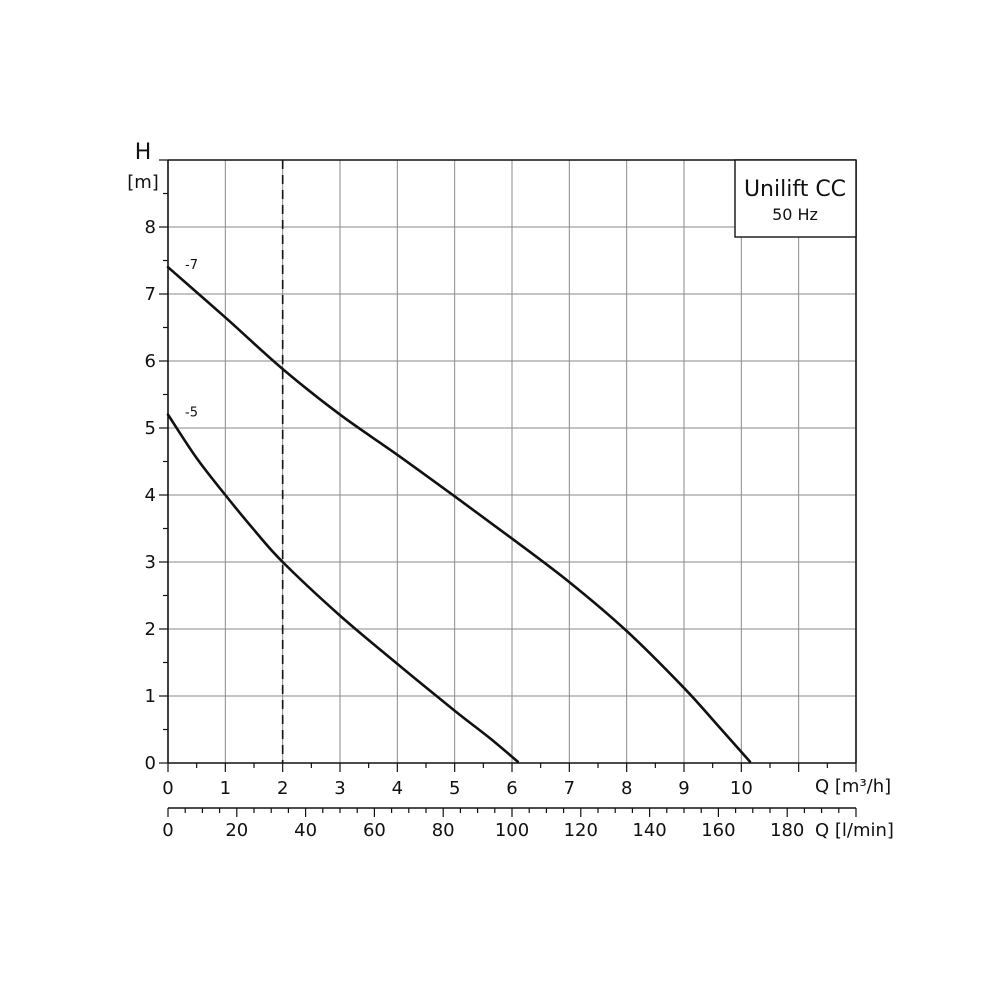  I want to click on x2-tick-label: 100, so click(512, 830).